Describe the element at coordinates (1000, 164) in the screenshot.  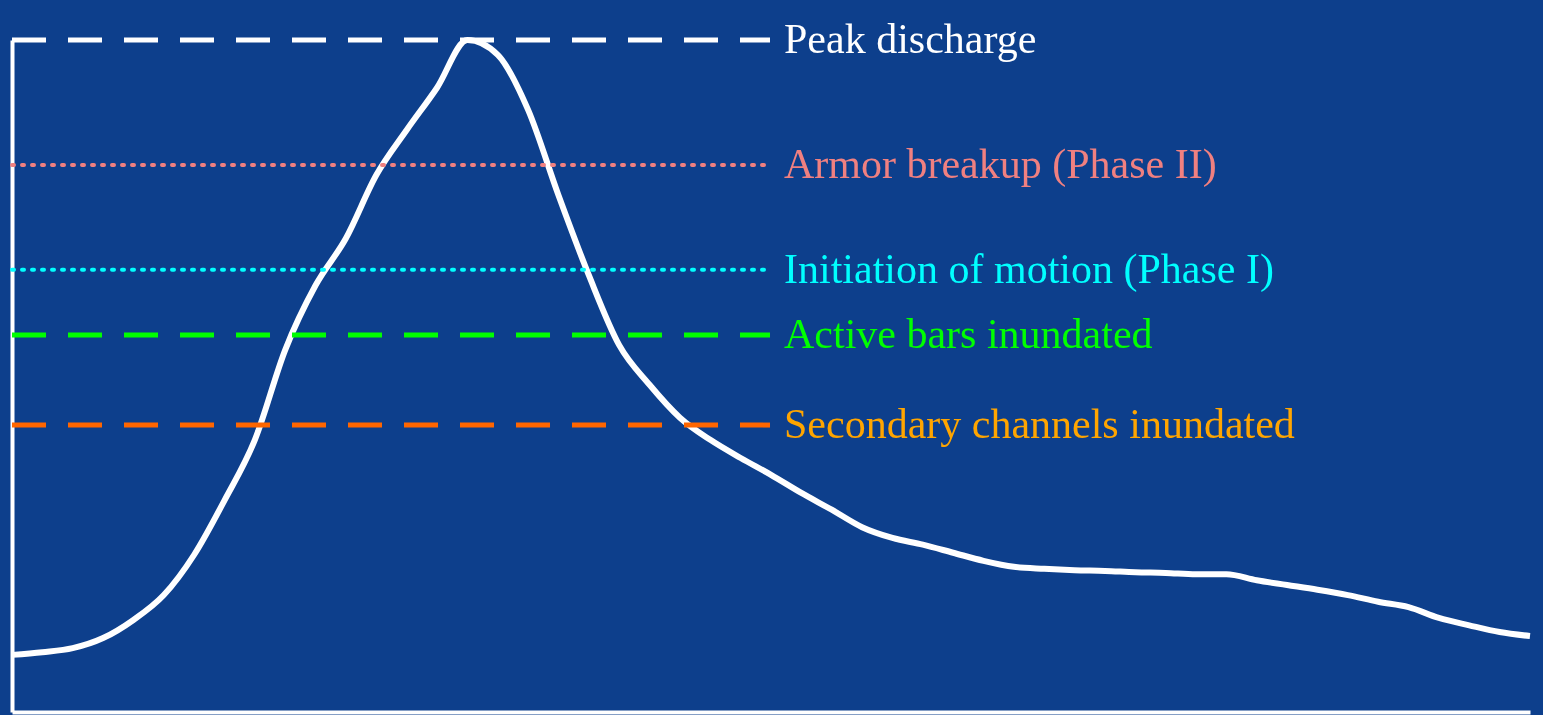
I see `ref-line-label: Armor breakup (Phase II)` at that location.